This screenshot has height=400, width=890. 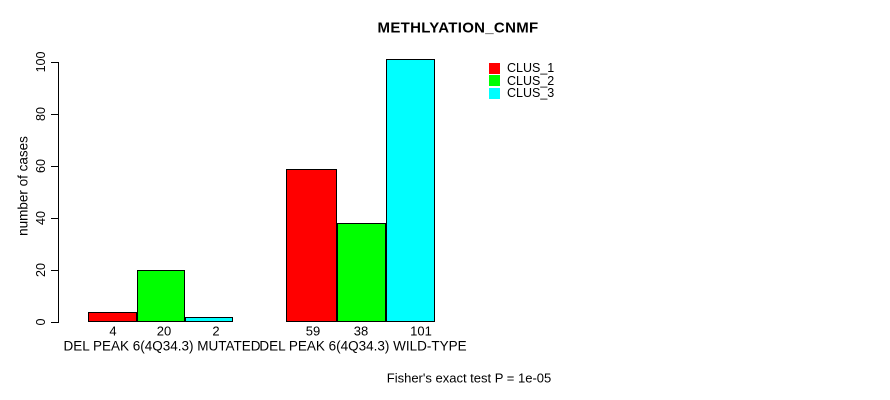 I want to click on bar-value-wild-type-clus_2: 38, so click(x=361, y=331).